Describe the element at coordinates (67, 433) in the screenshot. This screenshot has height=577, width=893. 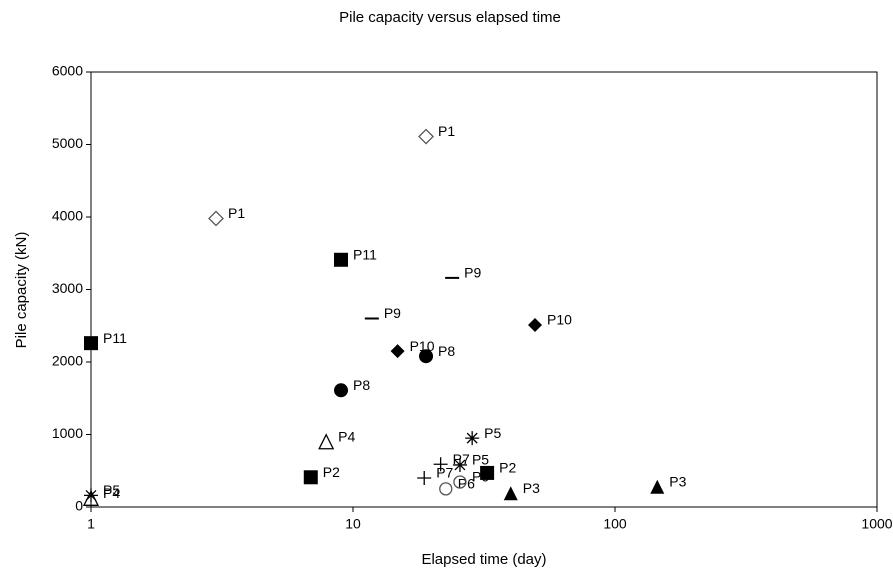
I see `y-tick-label: 1000` at that location.